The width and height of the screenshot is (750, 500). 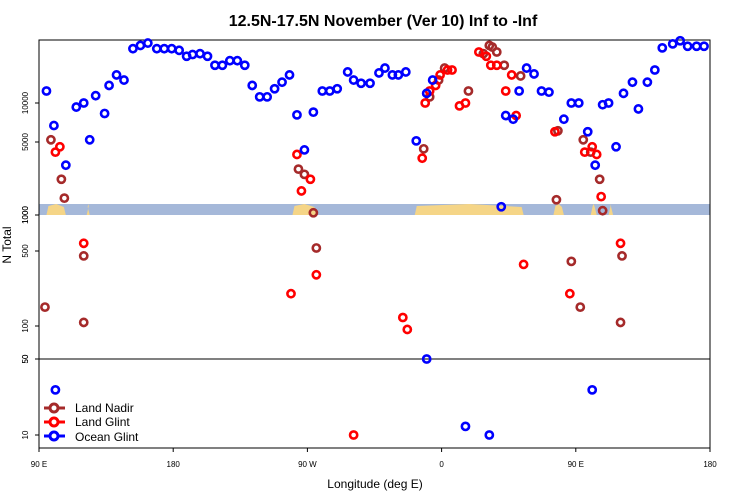 What do you see at coordinates (107, 437) in the screenshot?
I see `legend-label-ocean-glint: Ocean Glint` at bounding box center [107, 437].